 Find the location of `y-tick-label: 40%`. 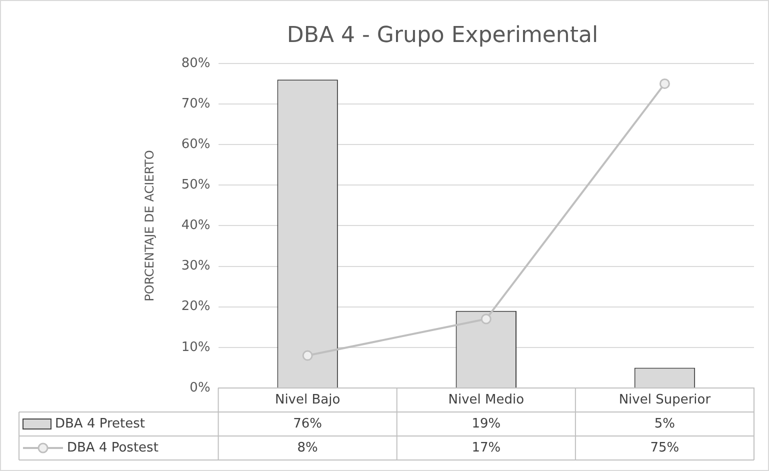

y-tick-label: 40% is located at coordinates (195, 226).